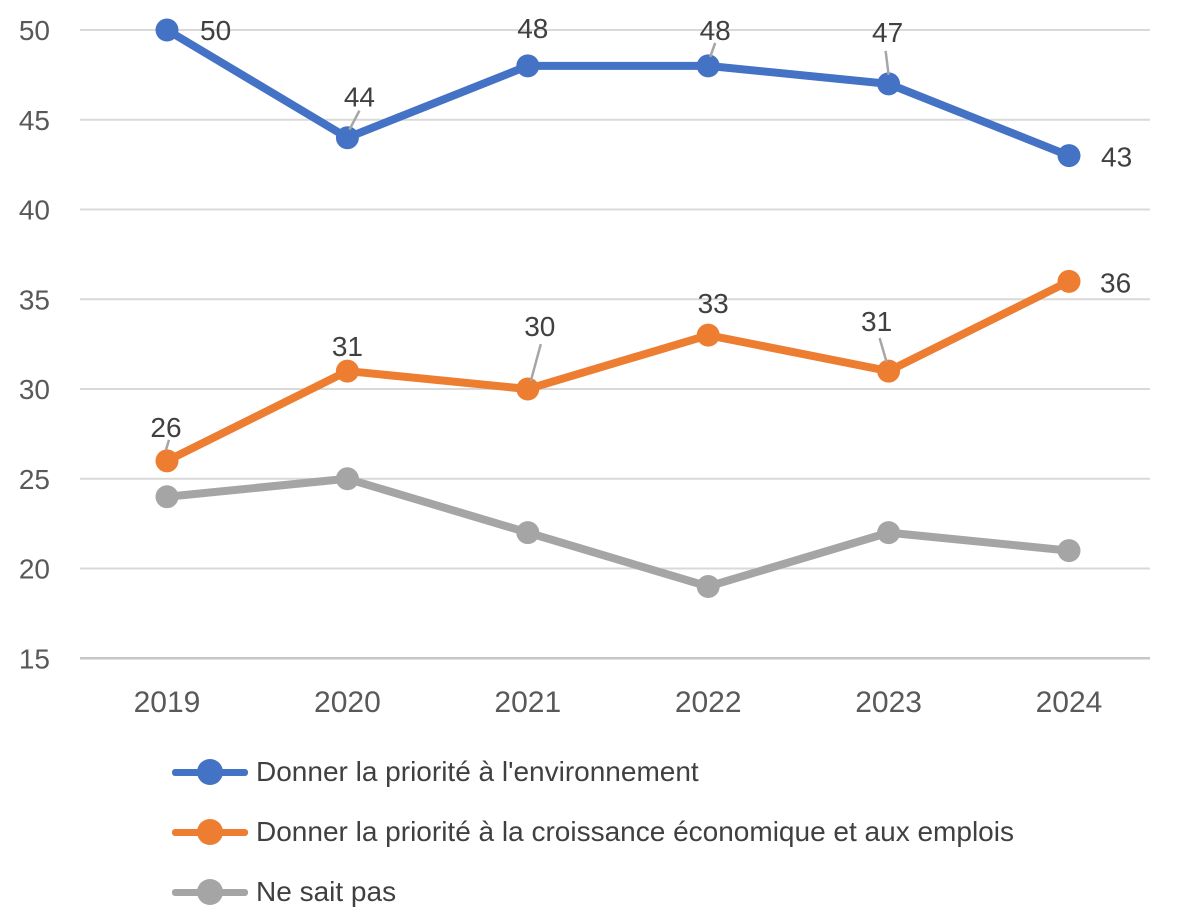 This screenshot has width=1184, height=924. Describe the element at coordinates (1115, 282) in the screenshot. I see `data-label: 36` at that location.